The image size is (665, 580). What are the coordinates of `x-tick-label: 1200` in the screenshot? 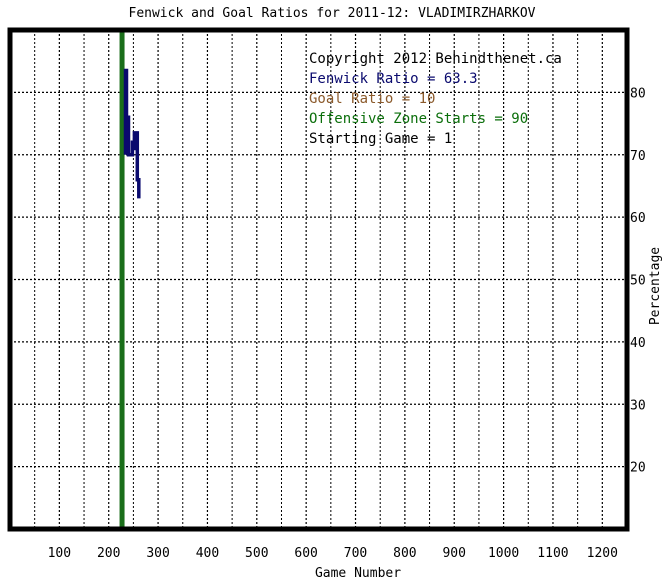 It's located at (602, 553).